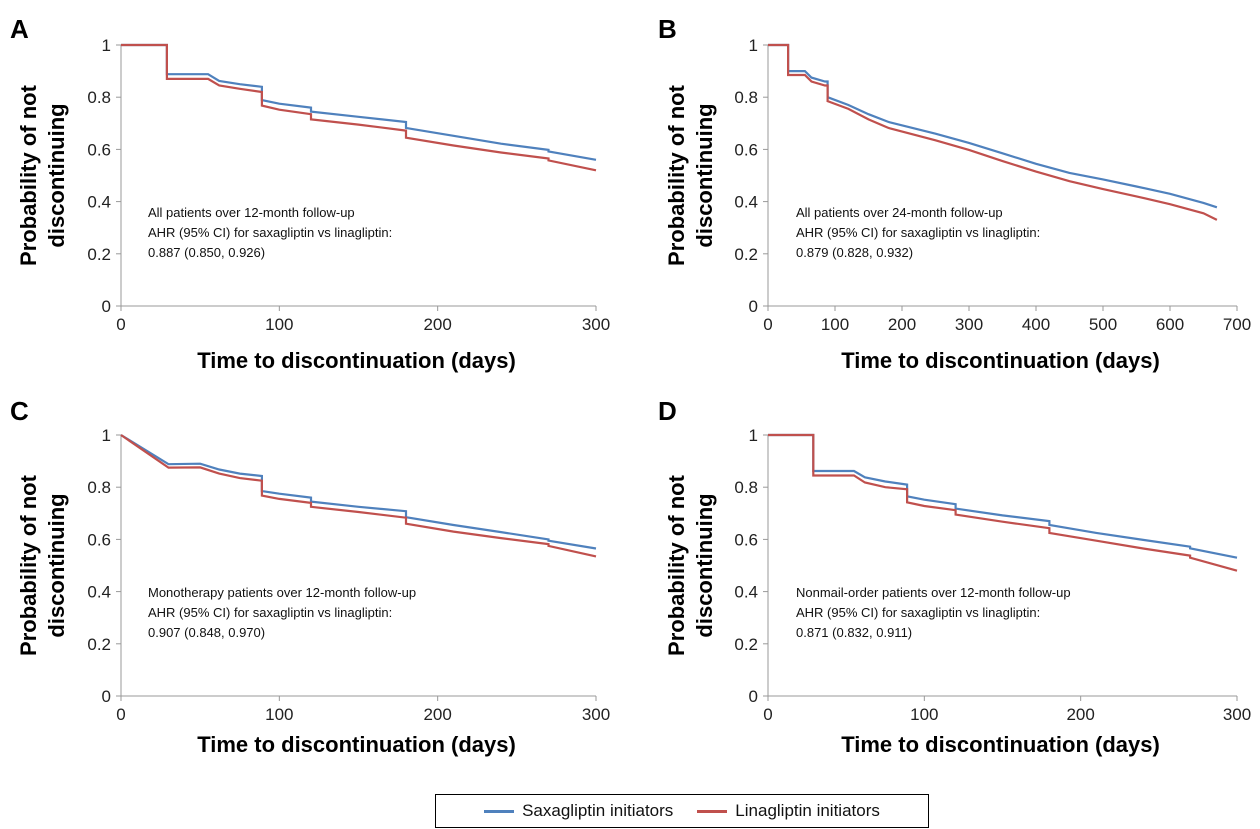  I want to click on annotation-line: 0.887 (0.850, 0.926), so click(206, 252).